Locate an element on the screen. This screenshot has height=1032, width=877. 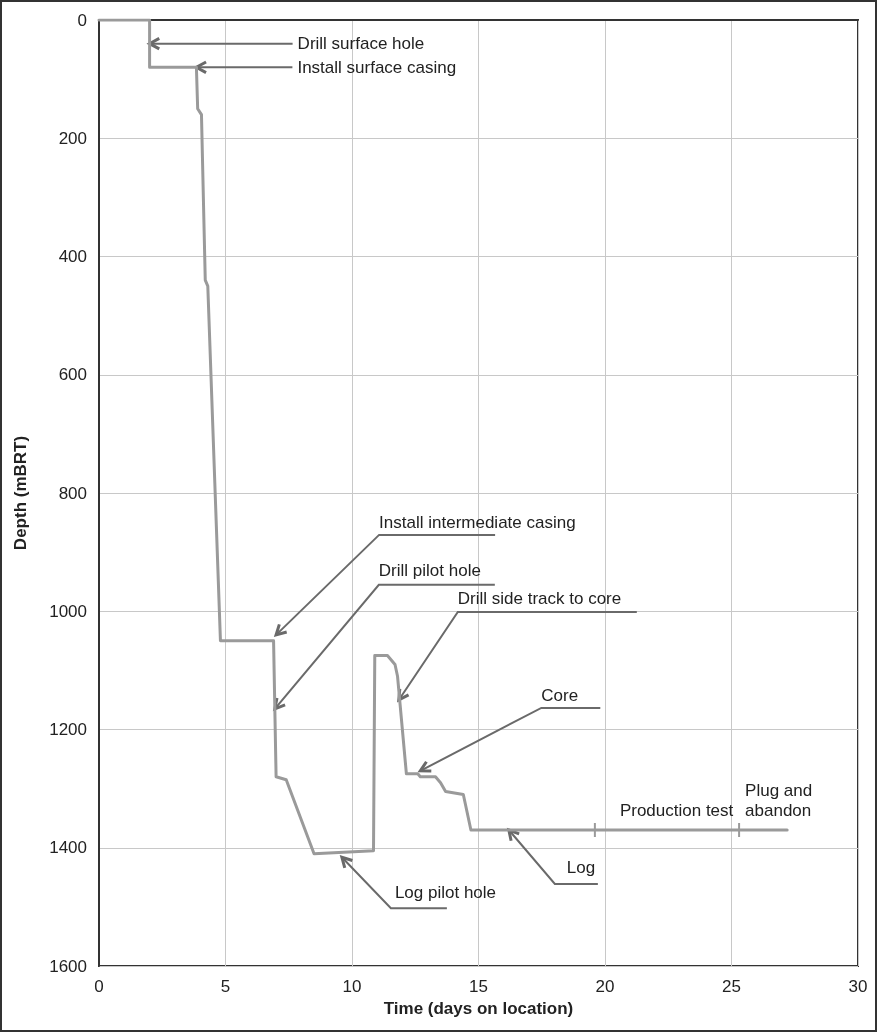
y-tick-label: 400 is located at coordinates (72, 256).